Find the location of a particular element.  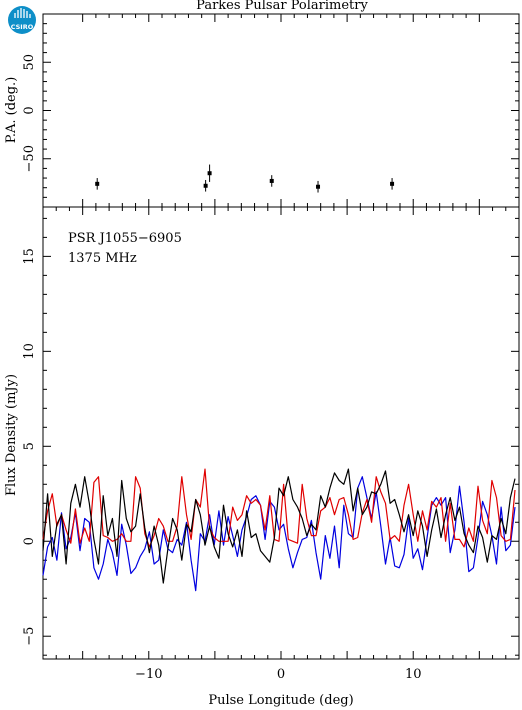

flux-x-tick-label: 10 is located at coordinates (413, 674).